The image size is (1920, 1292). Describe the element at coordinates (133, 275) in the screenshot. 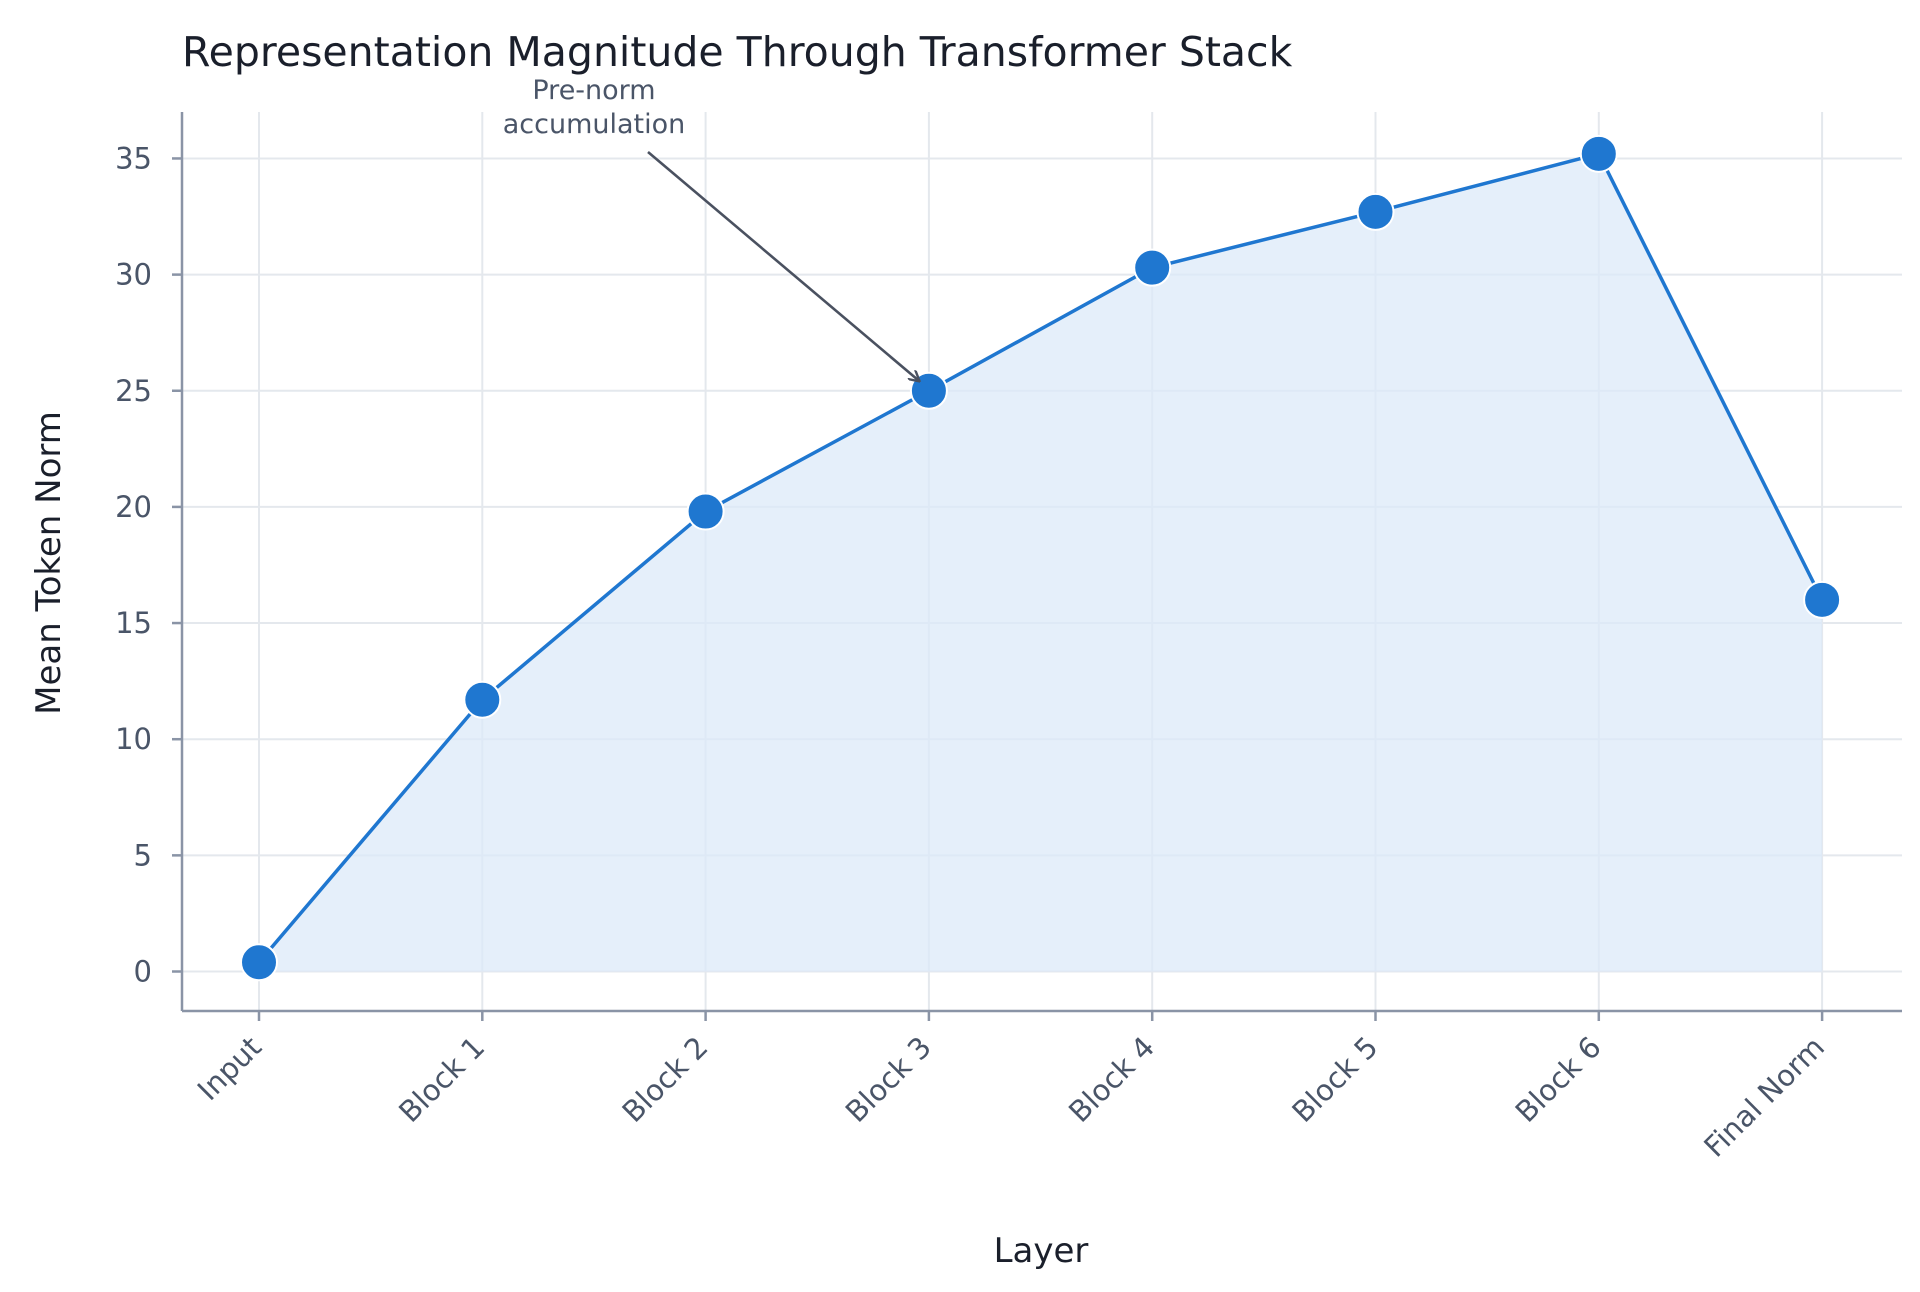

I see `y-tick-label: 30` at that location.